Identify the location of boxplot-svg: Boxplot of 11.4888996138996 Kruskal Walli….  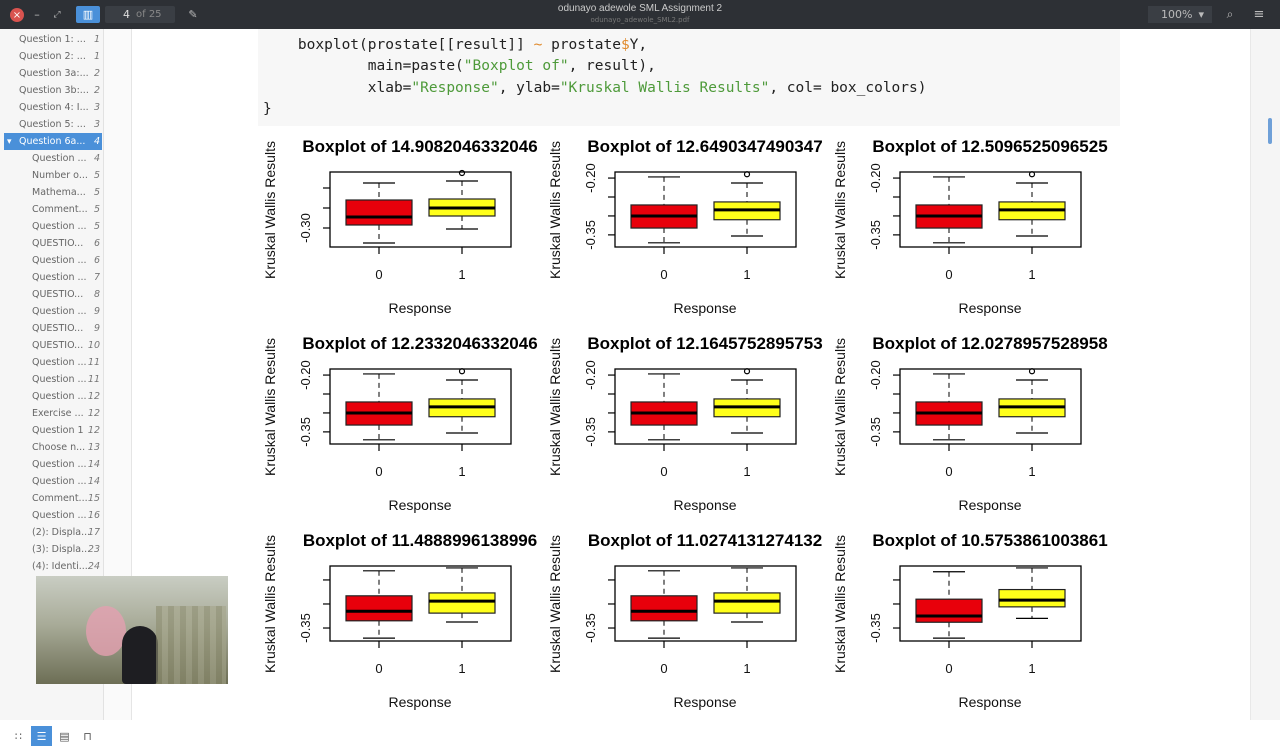
(399, 620).